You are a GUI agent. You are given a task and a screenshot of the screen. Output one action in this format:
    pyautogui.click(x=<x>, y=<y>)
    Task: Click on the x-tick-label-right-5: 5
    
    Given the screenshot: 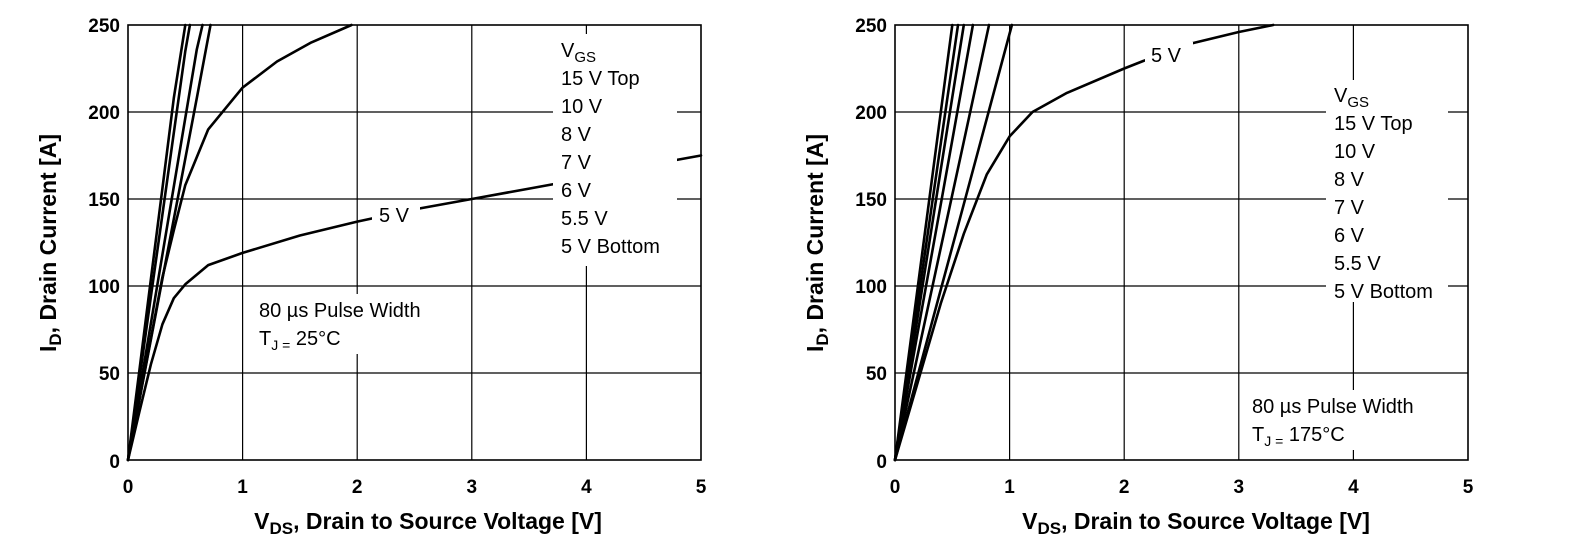 What is the action you would take?
    pyautogui.click(x=1468, y=487)
    